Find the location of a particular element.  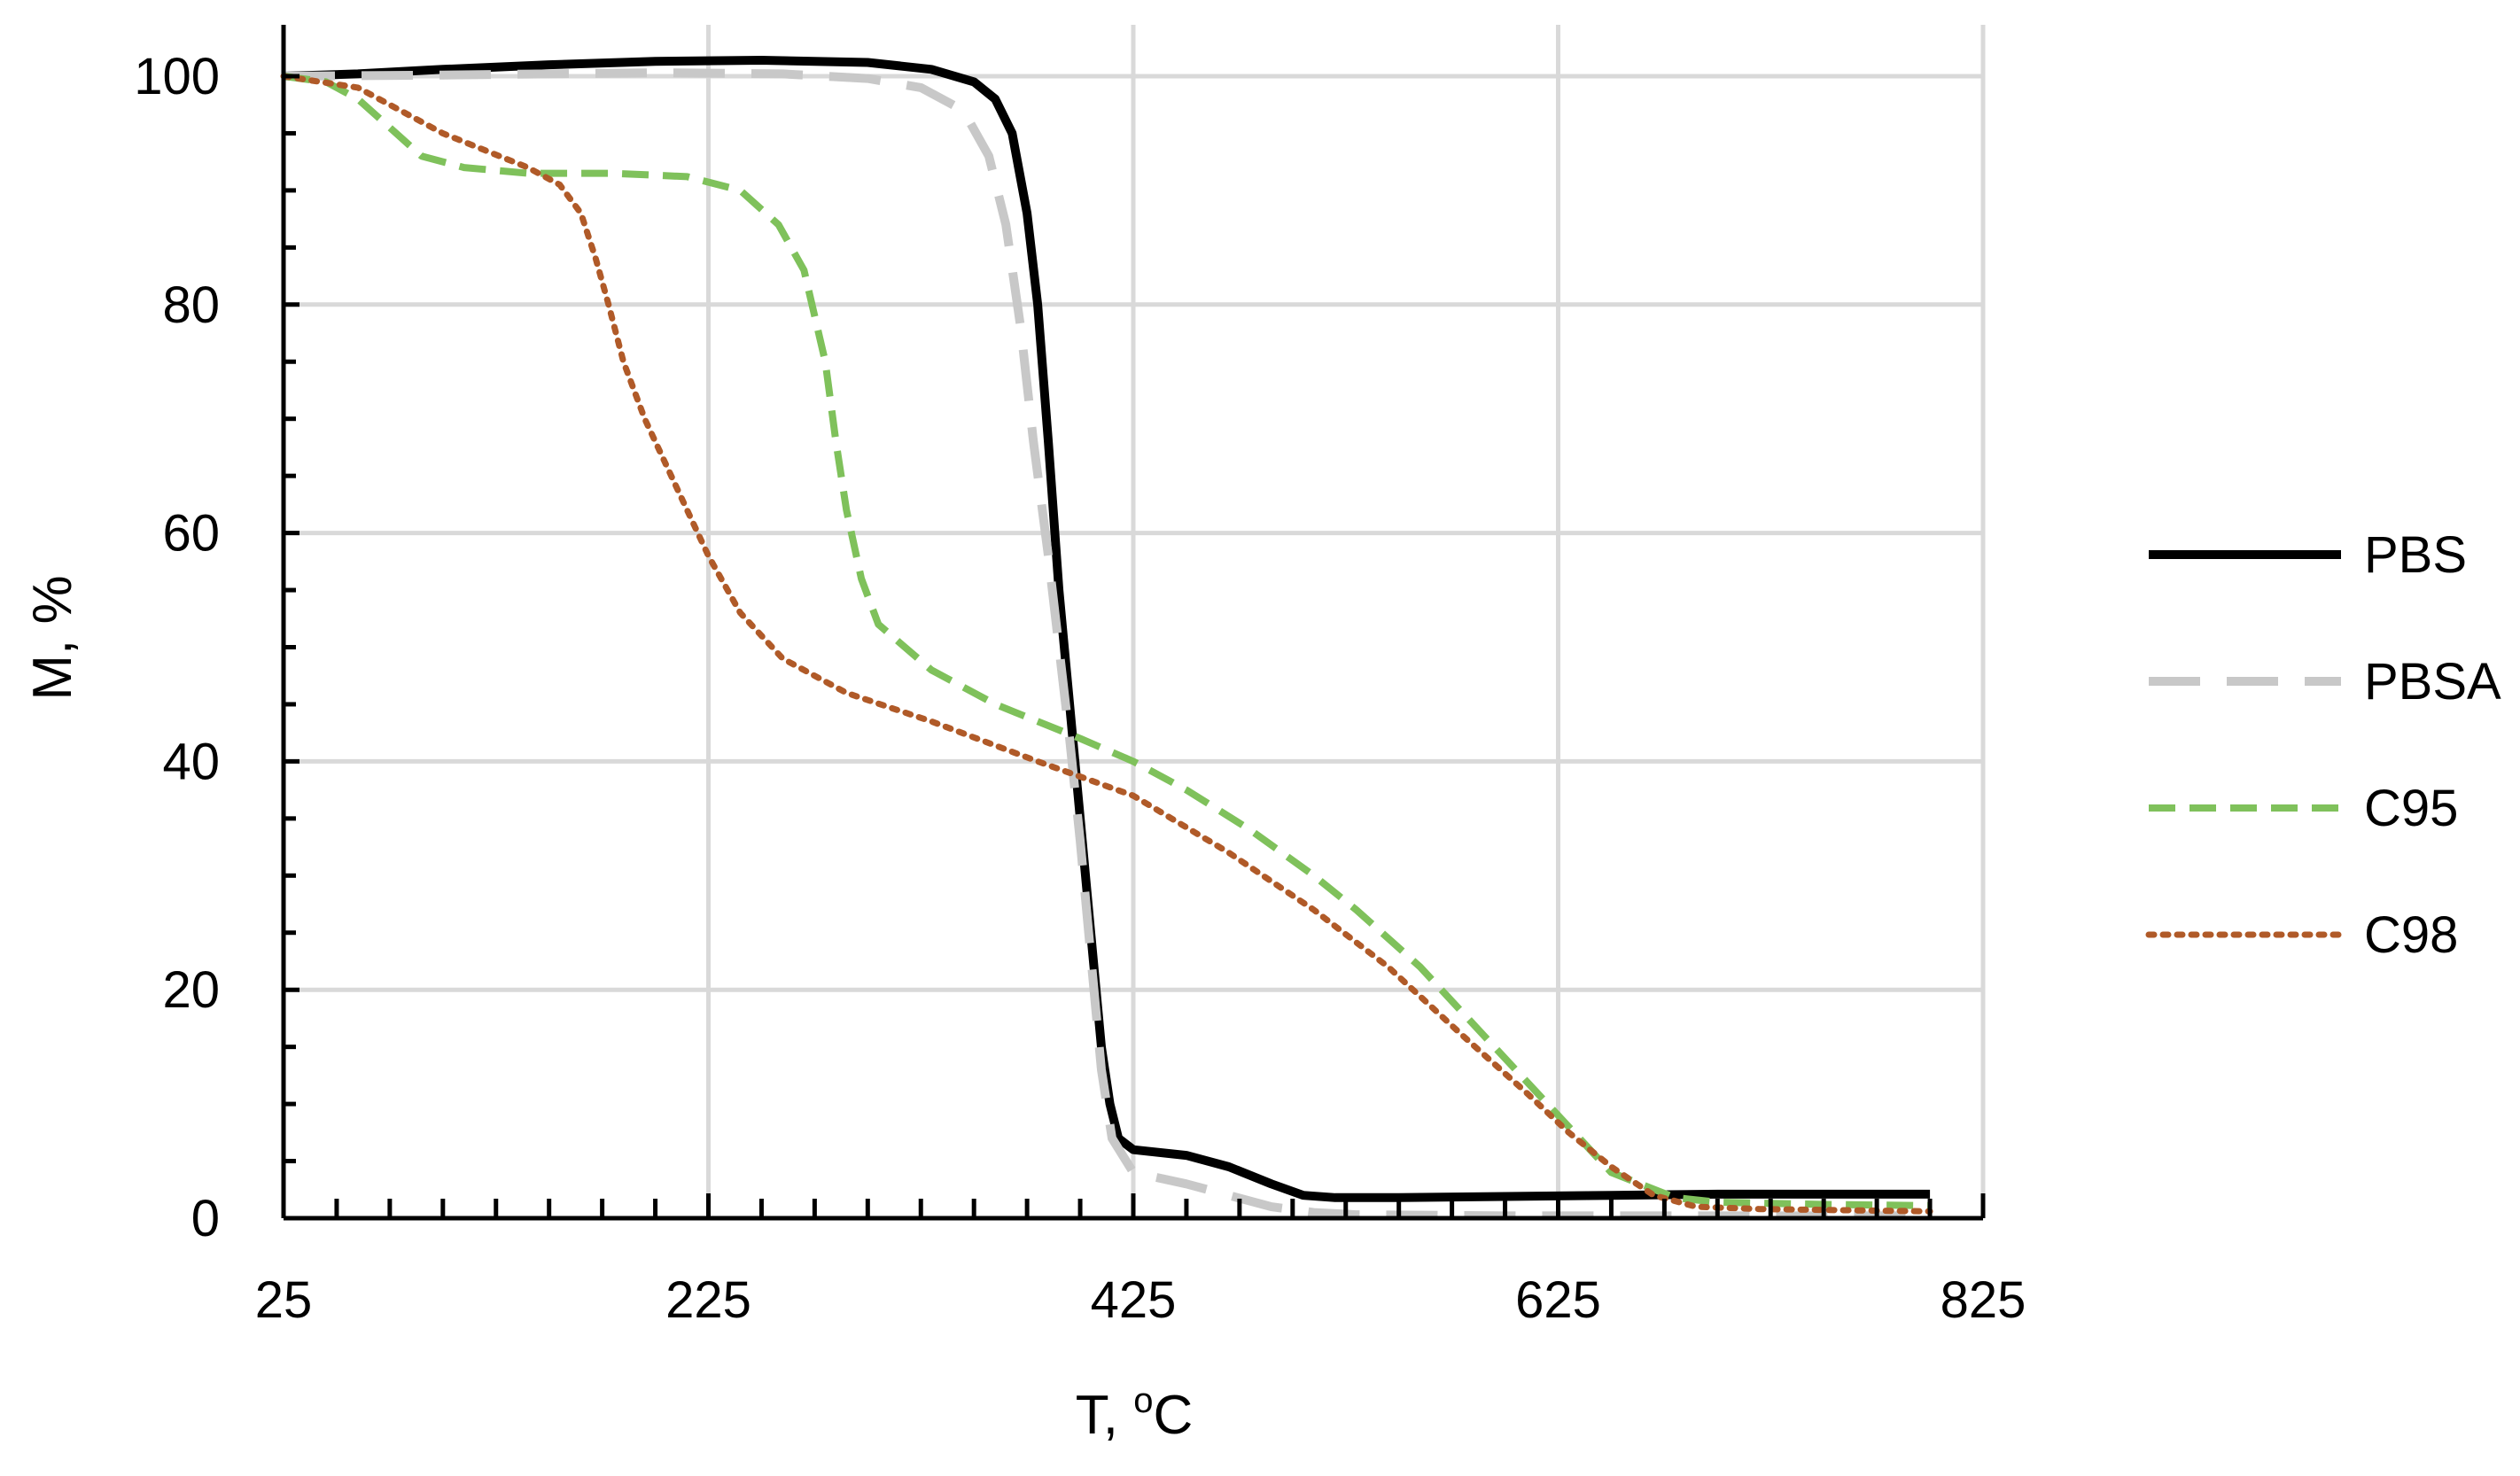

y-tick-label: 20 is located at coordinates (191, 990).